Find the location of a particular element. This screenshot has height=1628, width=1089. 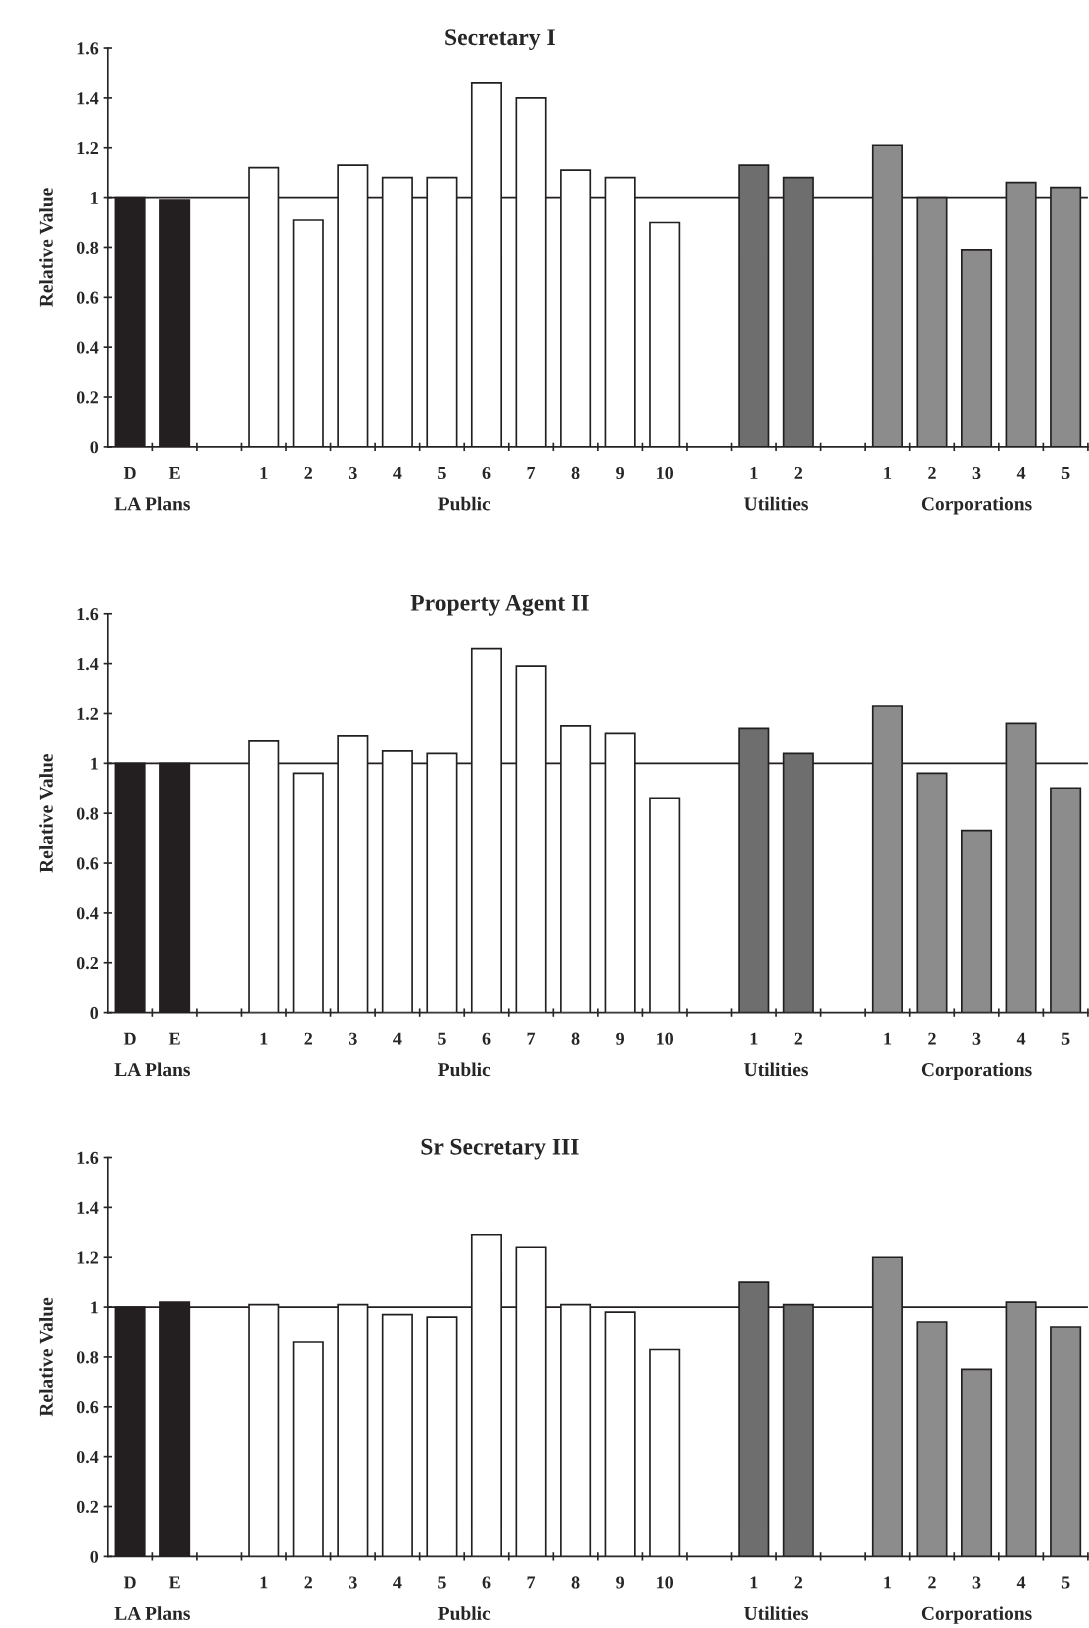

chart-title: Property Agent II is located at coordinates (499, 605).